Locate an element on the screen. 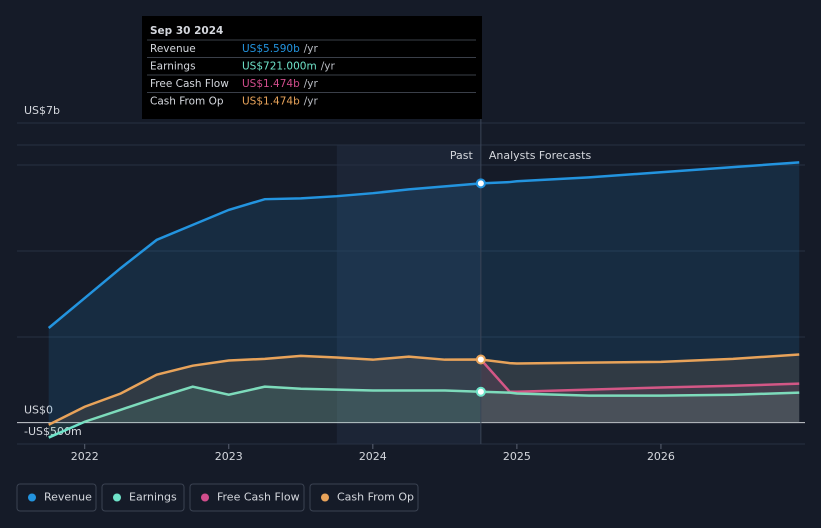 This screenshot has height=528, width=821. tooltip-value: US$5.590b/yr is located at coordinates (280, 49).